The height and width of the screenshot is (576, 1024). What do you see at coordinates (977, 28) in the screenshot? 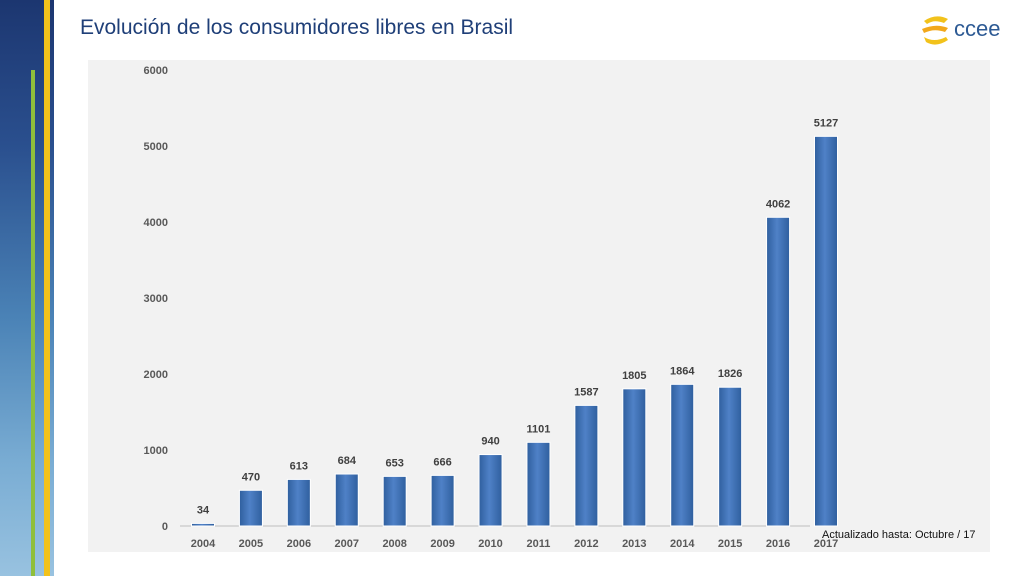
I see `logo-text: ccee` at bounding box center [977, 28].